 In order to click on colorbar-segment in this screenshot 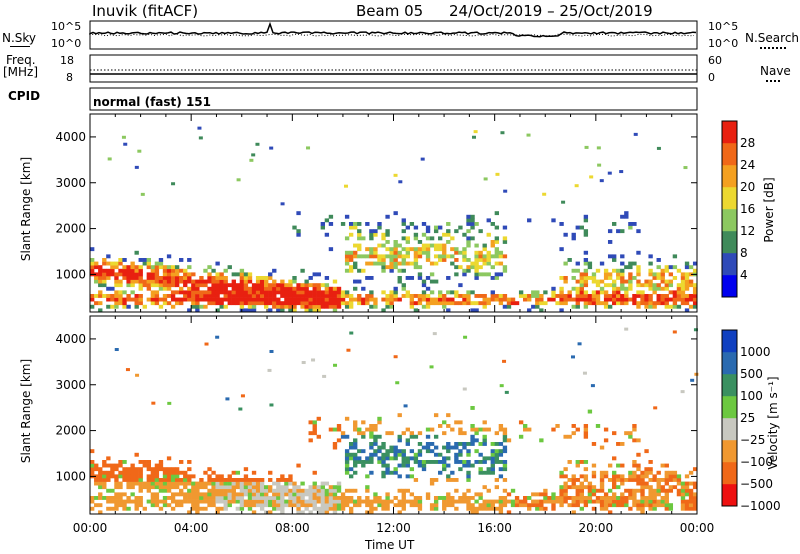, I will do `click(729, 264)`.